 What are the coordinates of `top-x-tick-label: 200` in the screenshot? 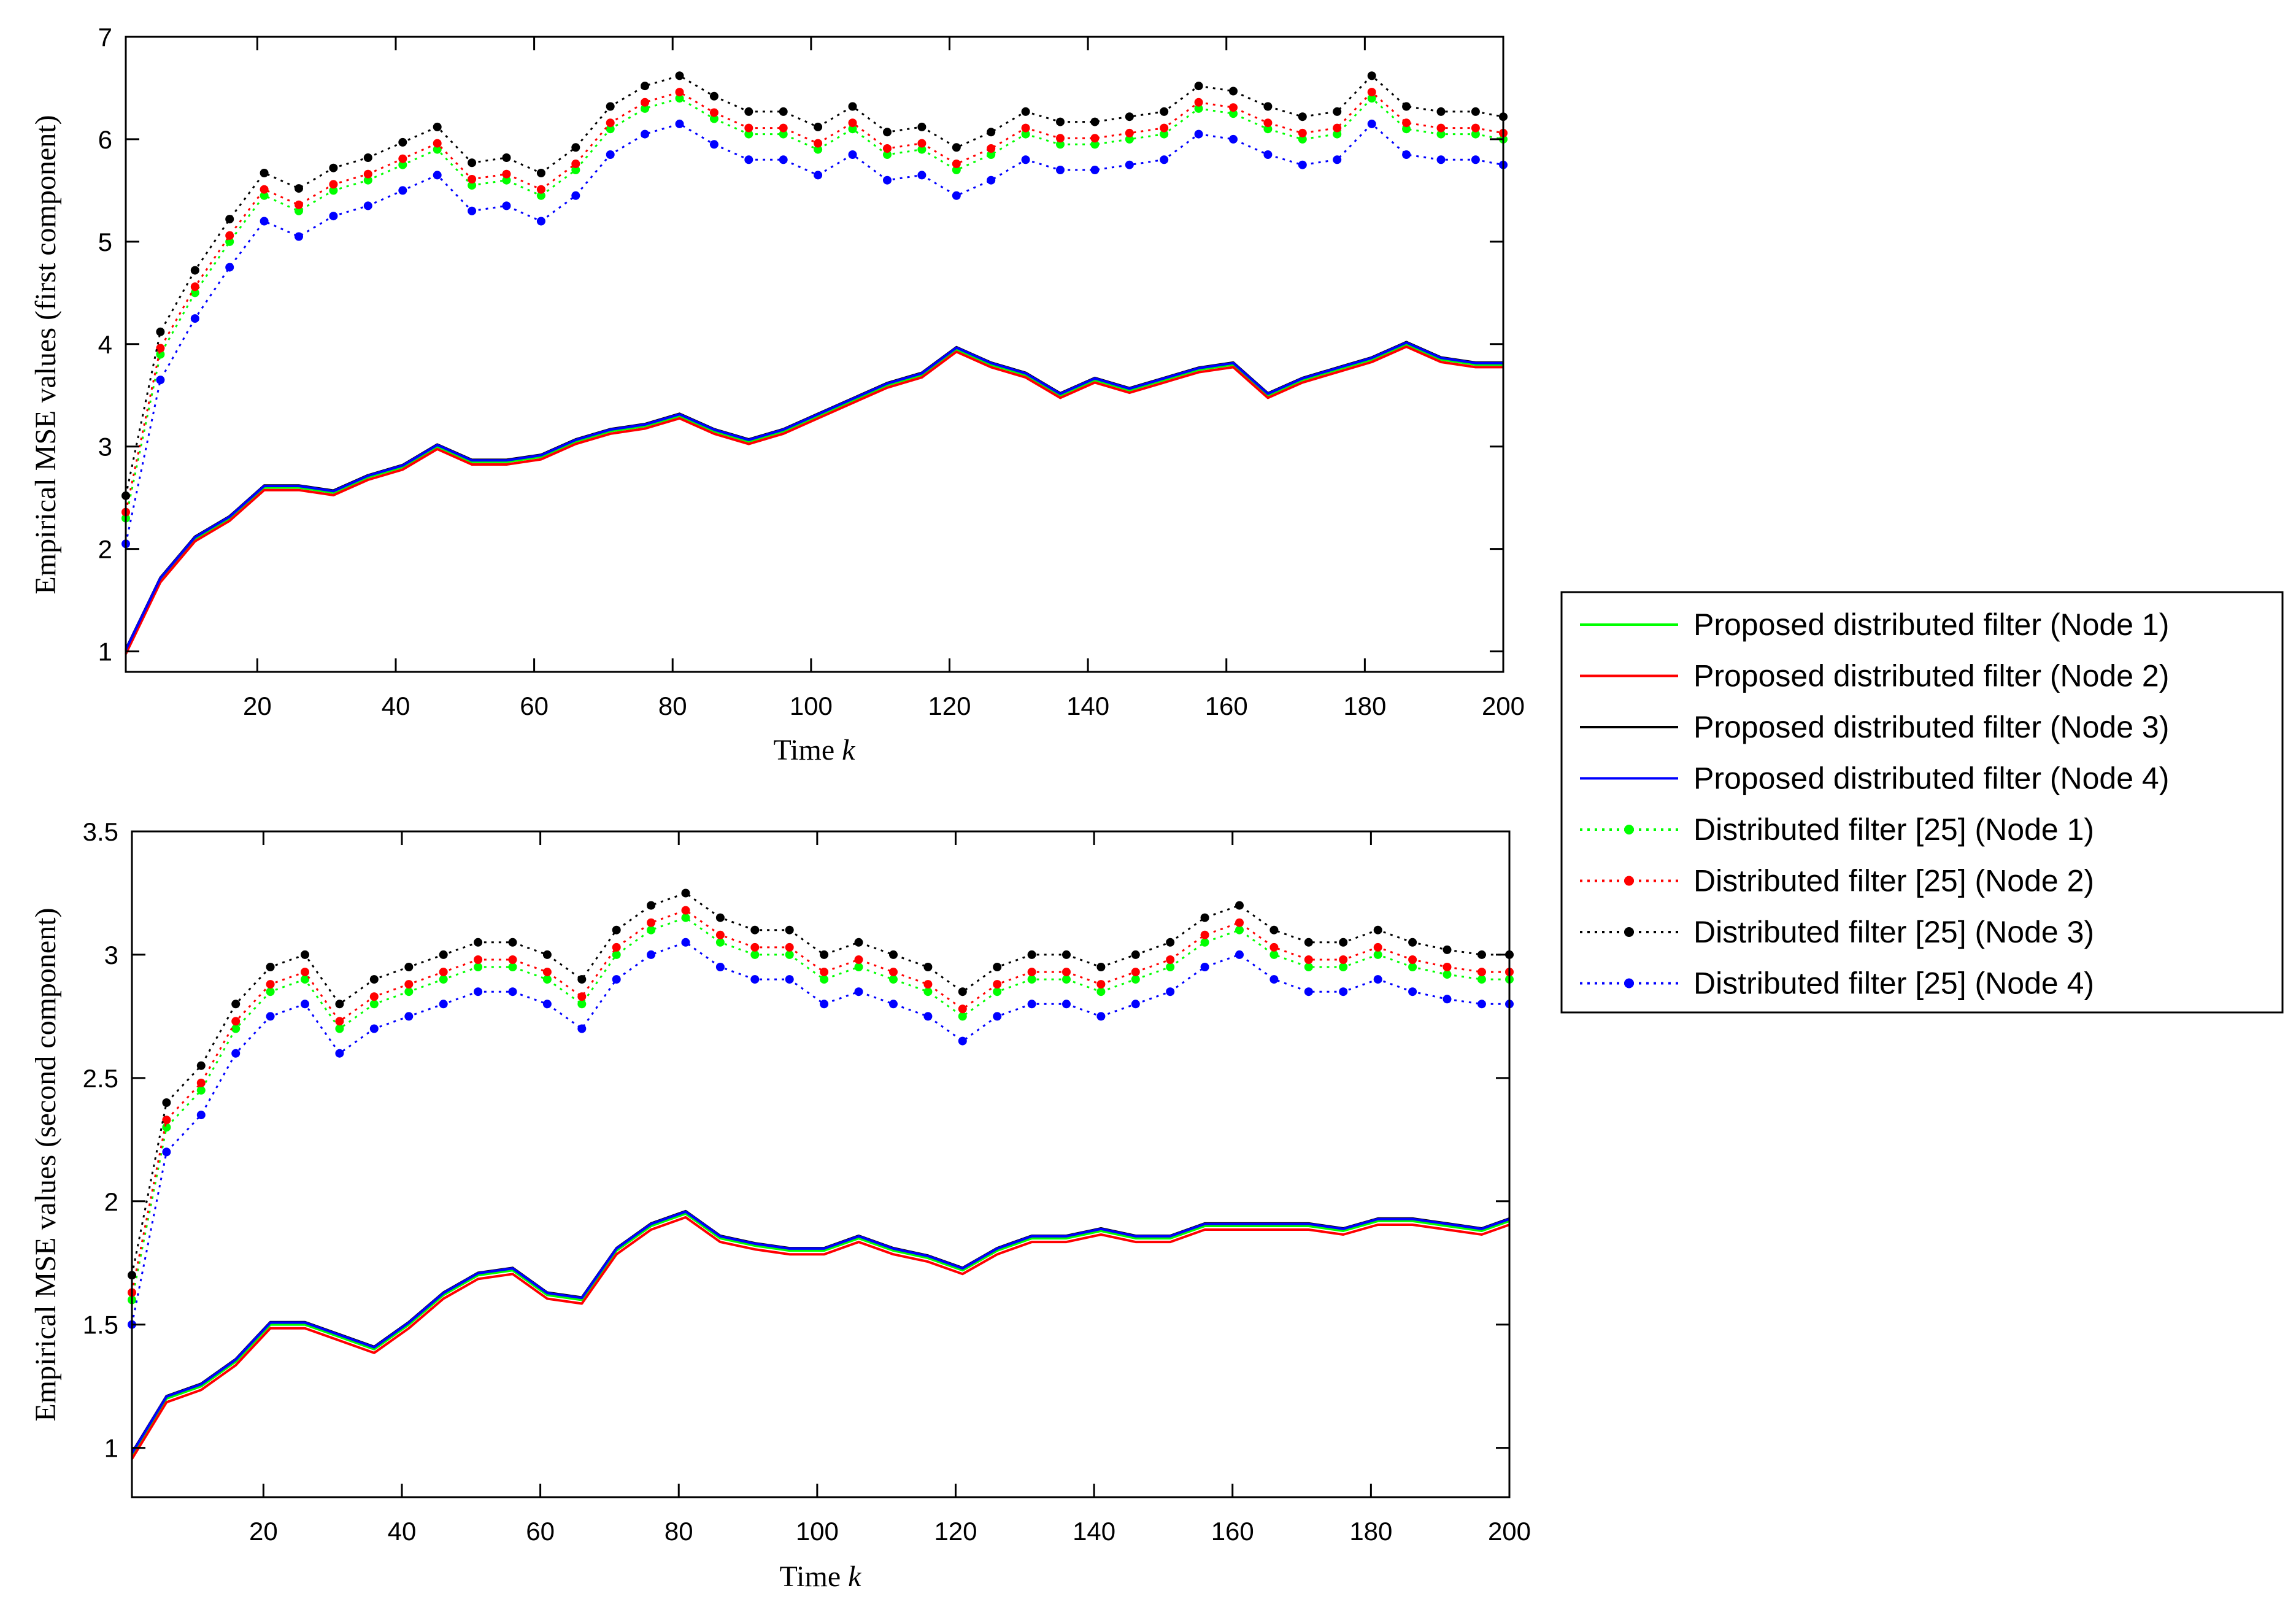 It's located at (1503, 706).